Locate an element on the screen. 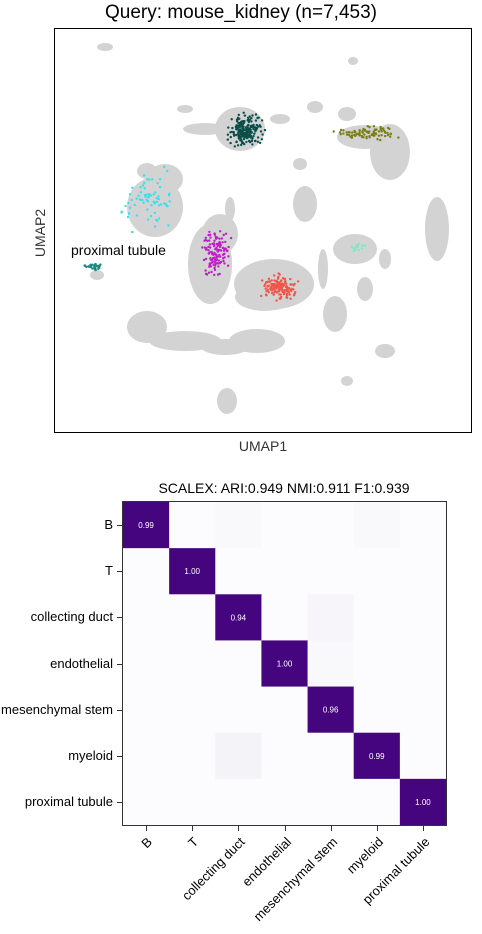 The height and width of the screenshot is (934, 482). heatmap-x-tick-label: T is located at coordinates (193, 842).